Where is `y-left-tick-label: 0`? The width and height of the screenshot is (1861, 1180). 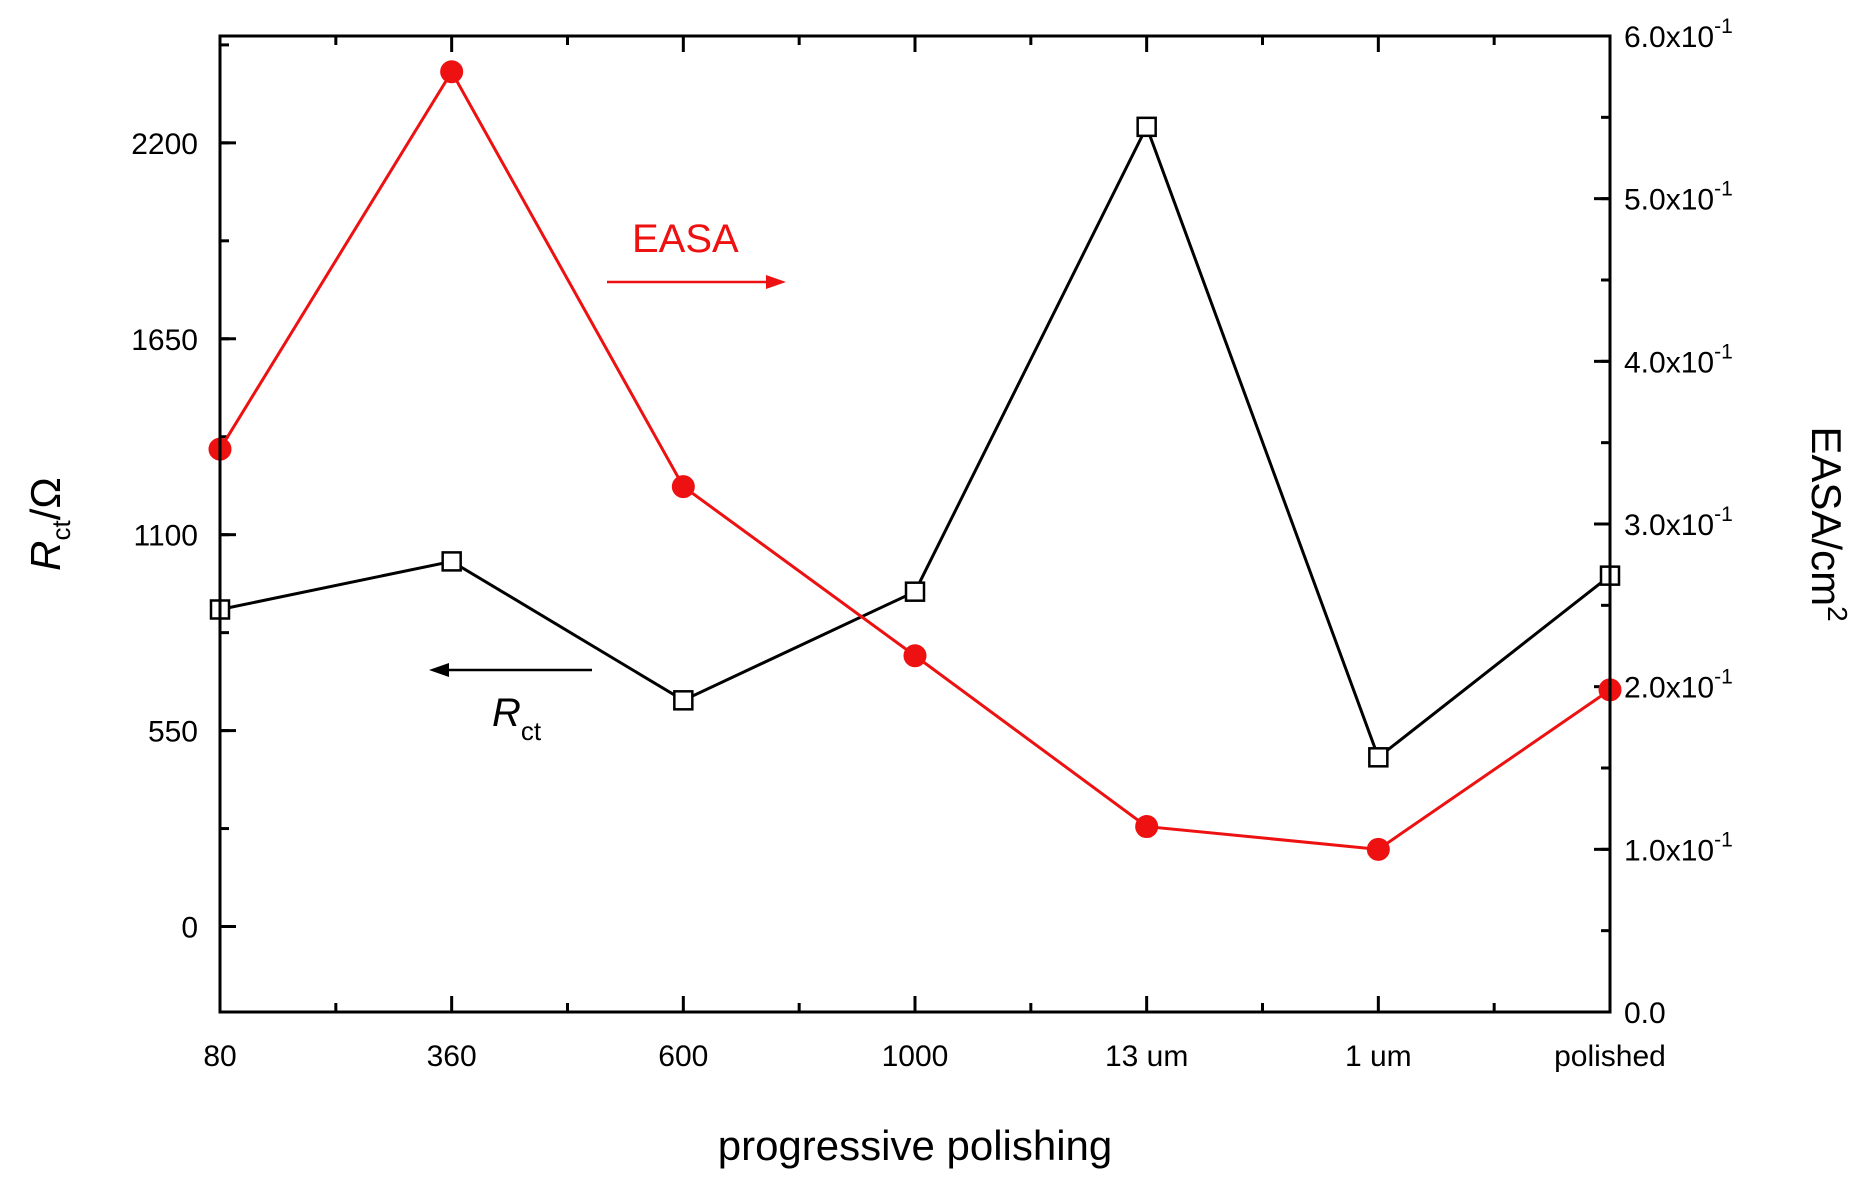
y-left-tick-label: 0 is located at coordinates (189, 928).